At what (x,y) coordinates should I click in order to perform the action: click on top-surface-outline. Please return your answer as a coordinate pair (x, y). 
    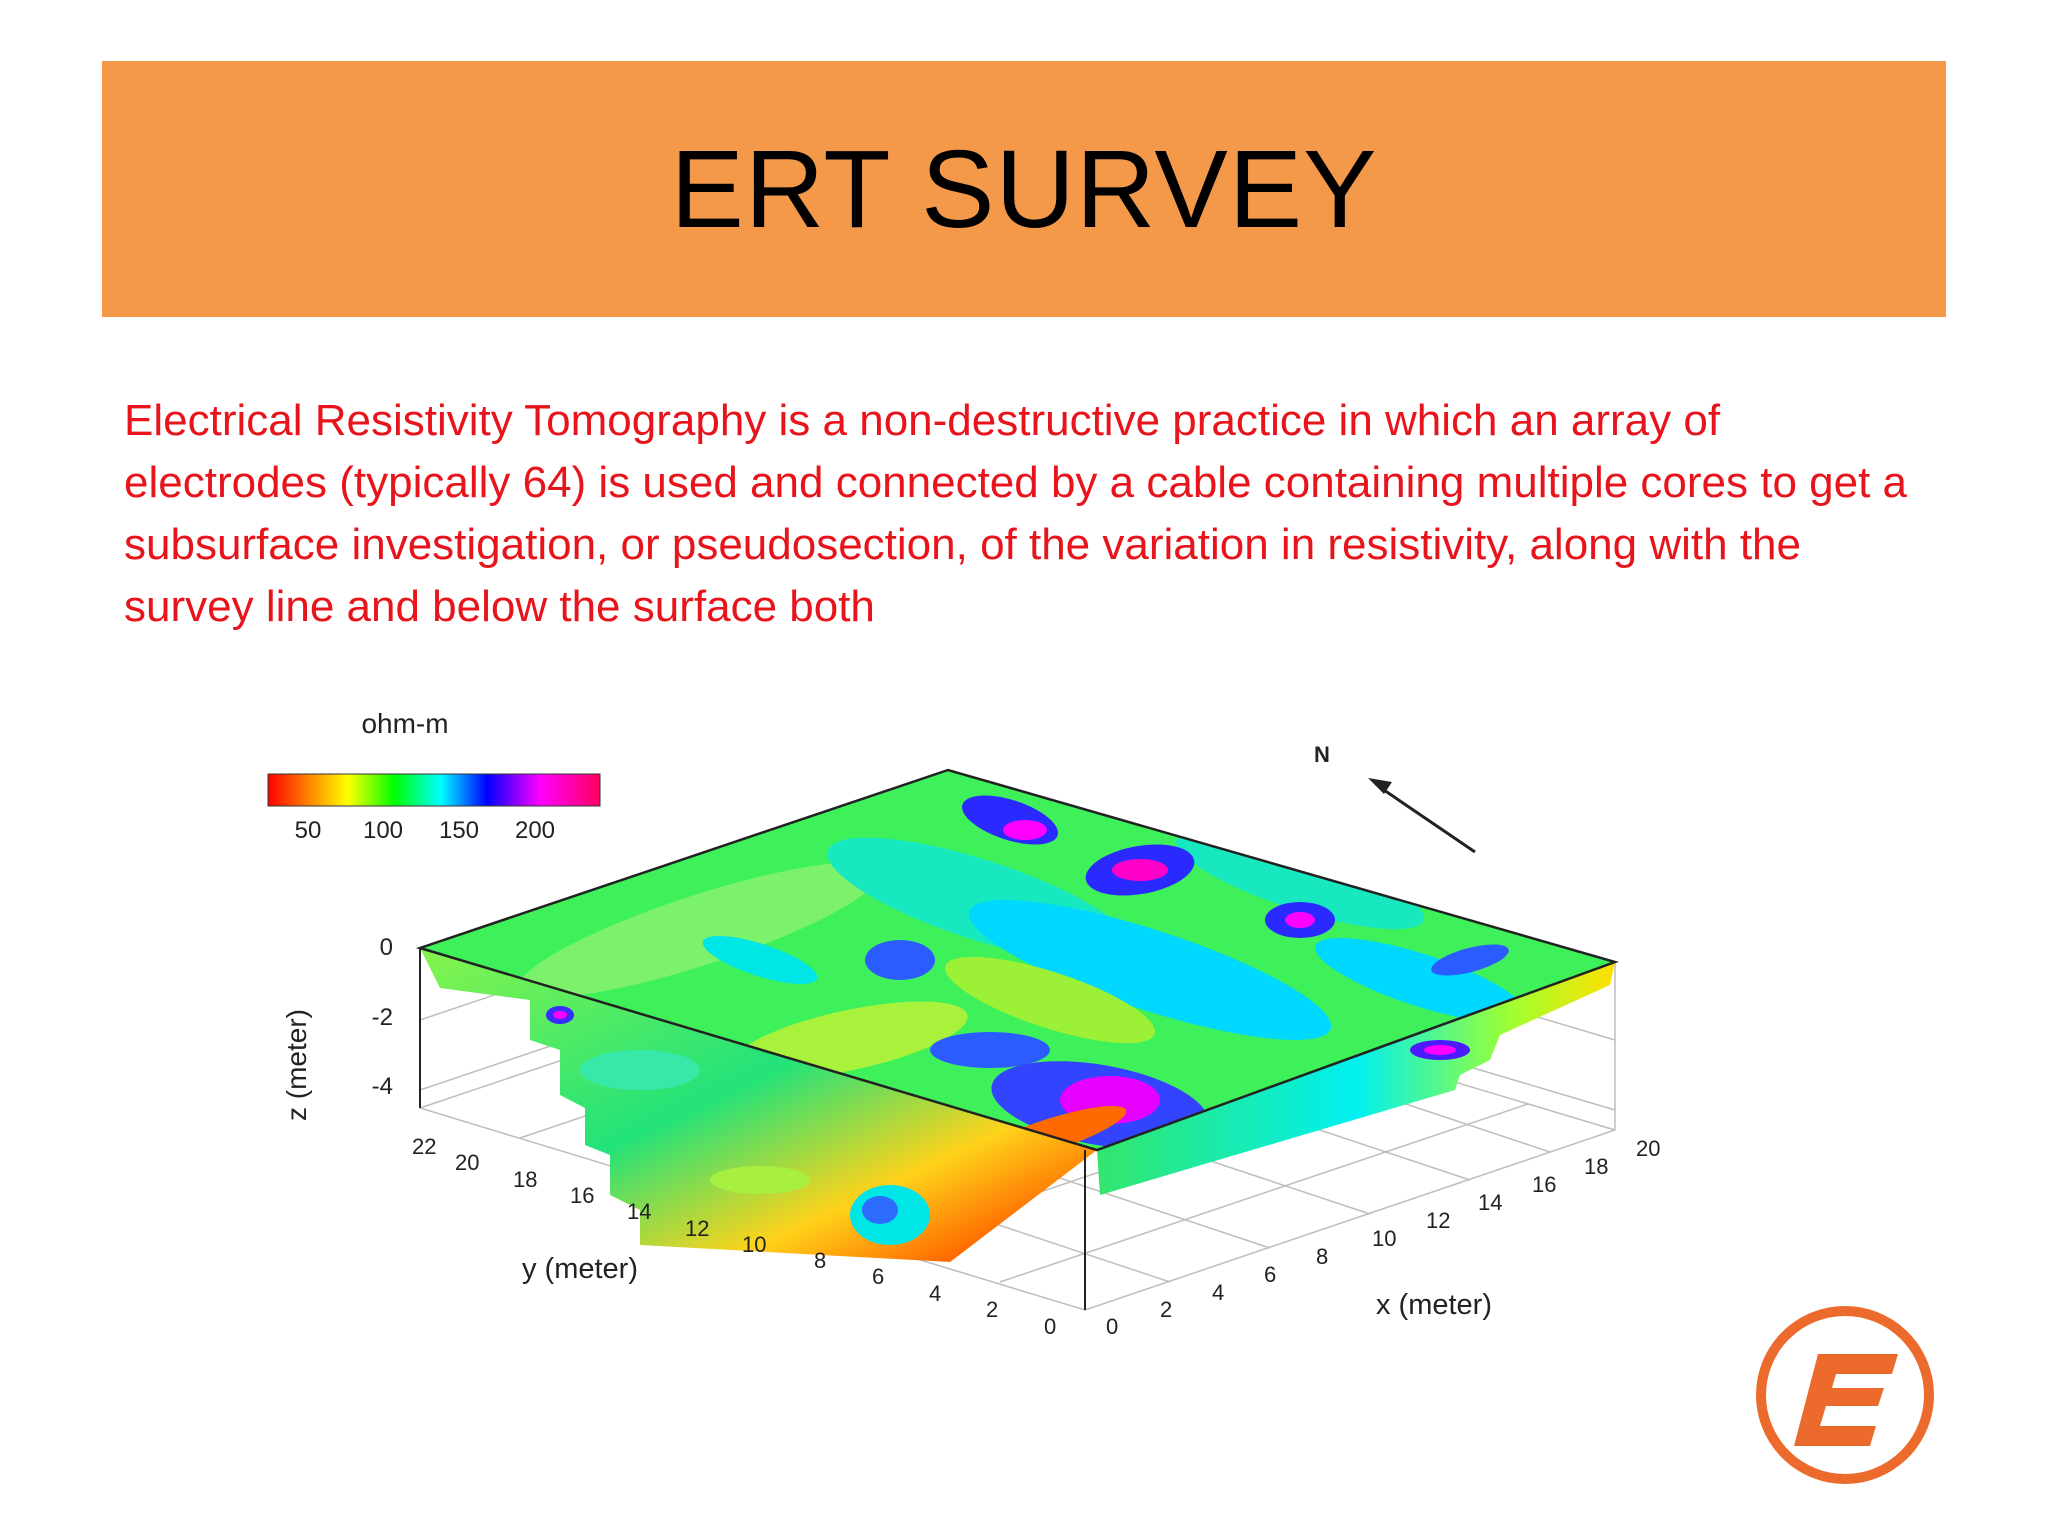
    Looking at the image, I should click on (1017, 960).